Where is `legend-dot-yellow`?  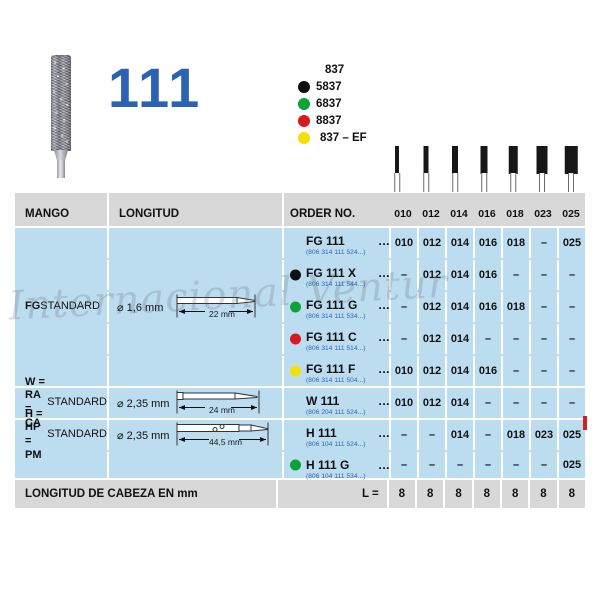 legend-dot-yellow is located at coordinates (304, 138).